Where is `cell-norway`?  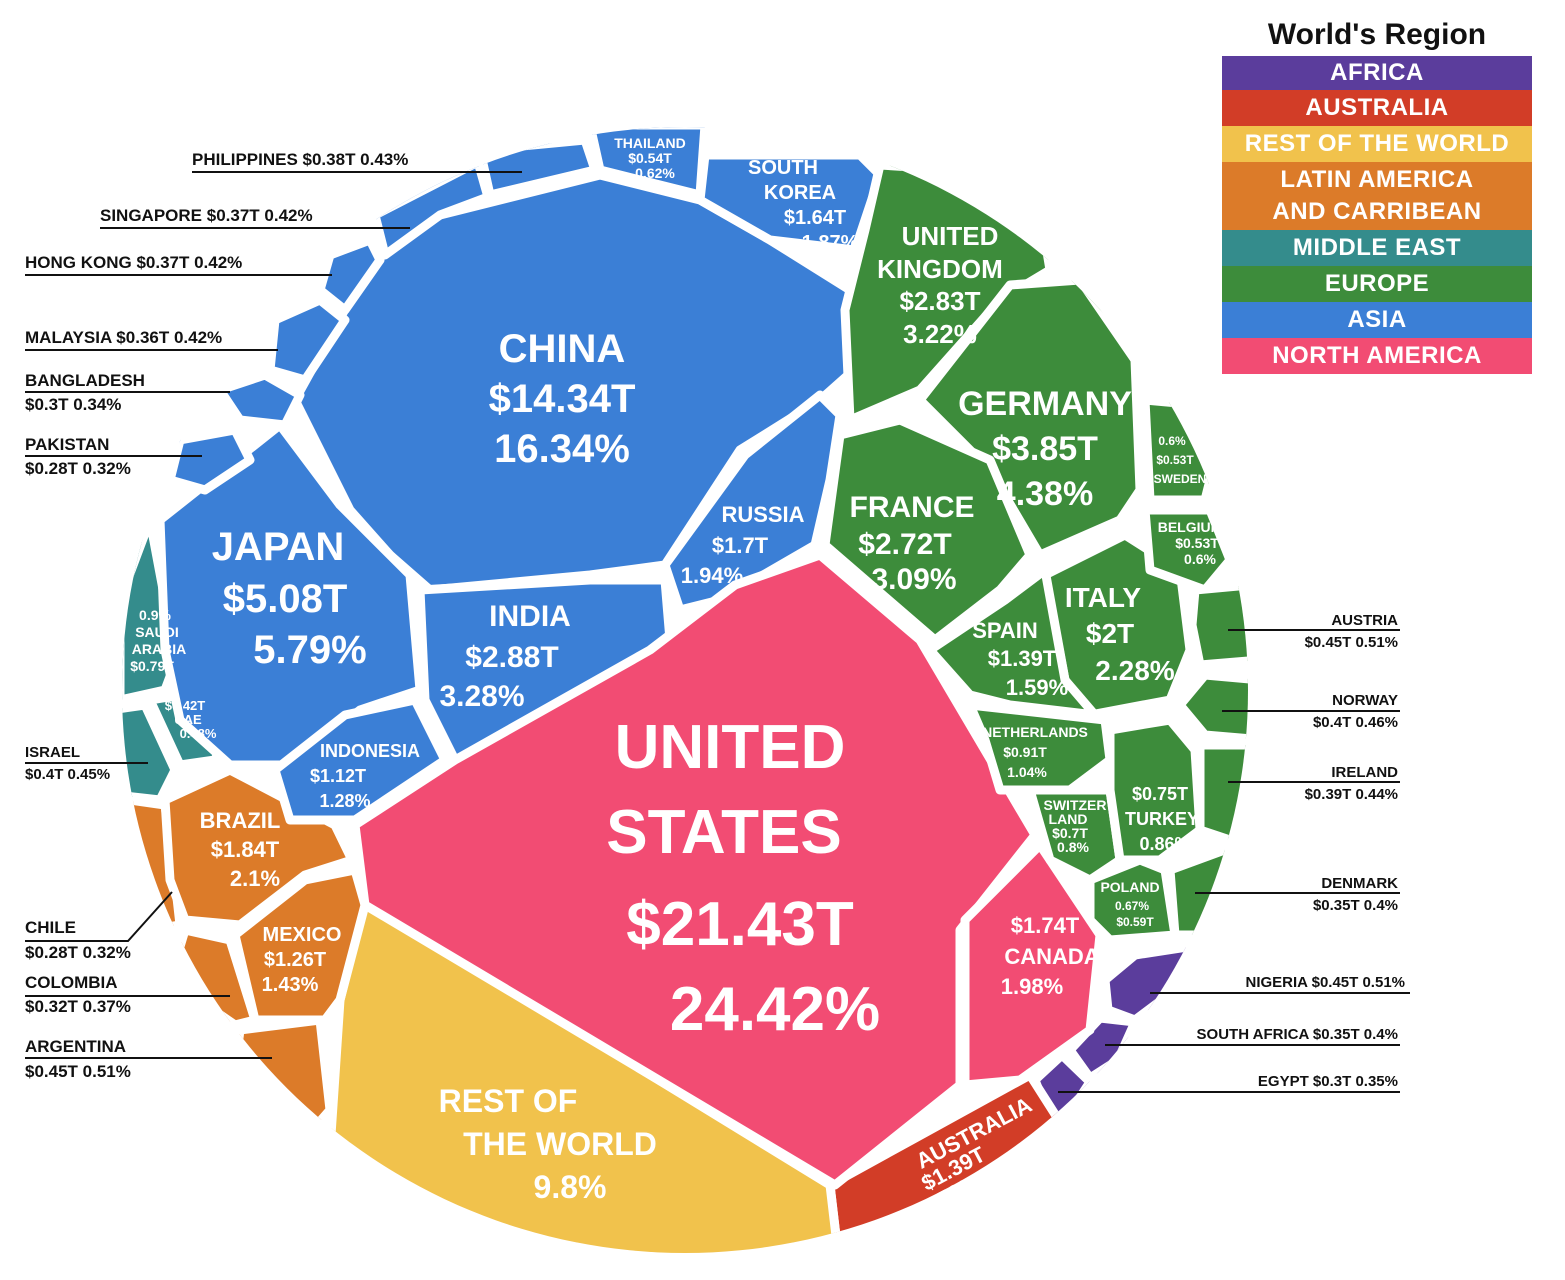
cell-norway is located at coordinates (1211, 707).